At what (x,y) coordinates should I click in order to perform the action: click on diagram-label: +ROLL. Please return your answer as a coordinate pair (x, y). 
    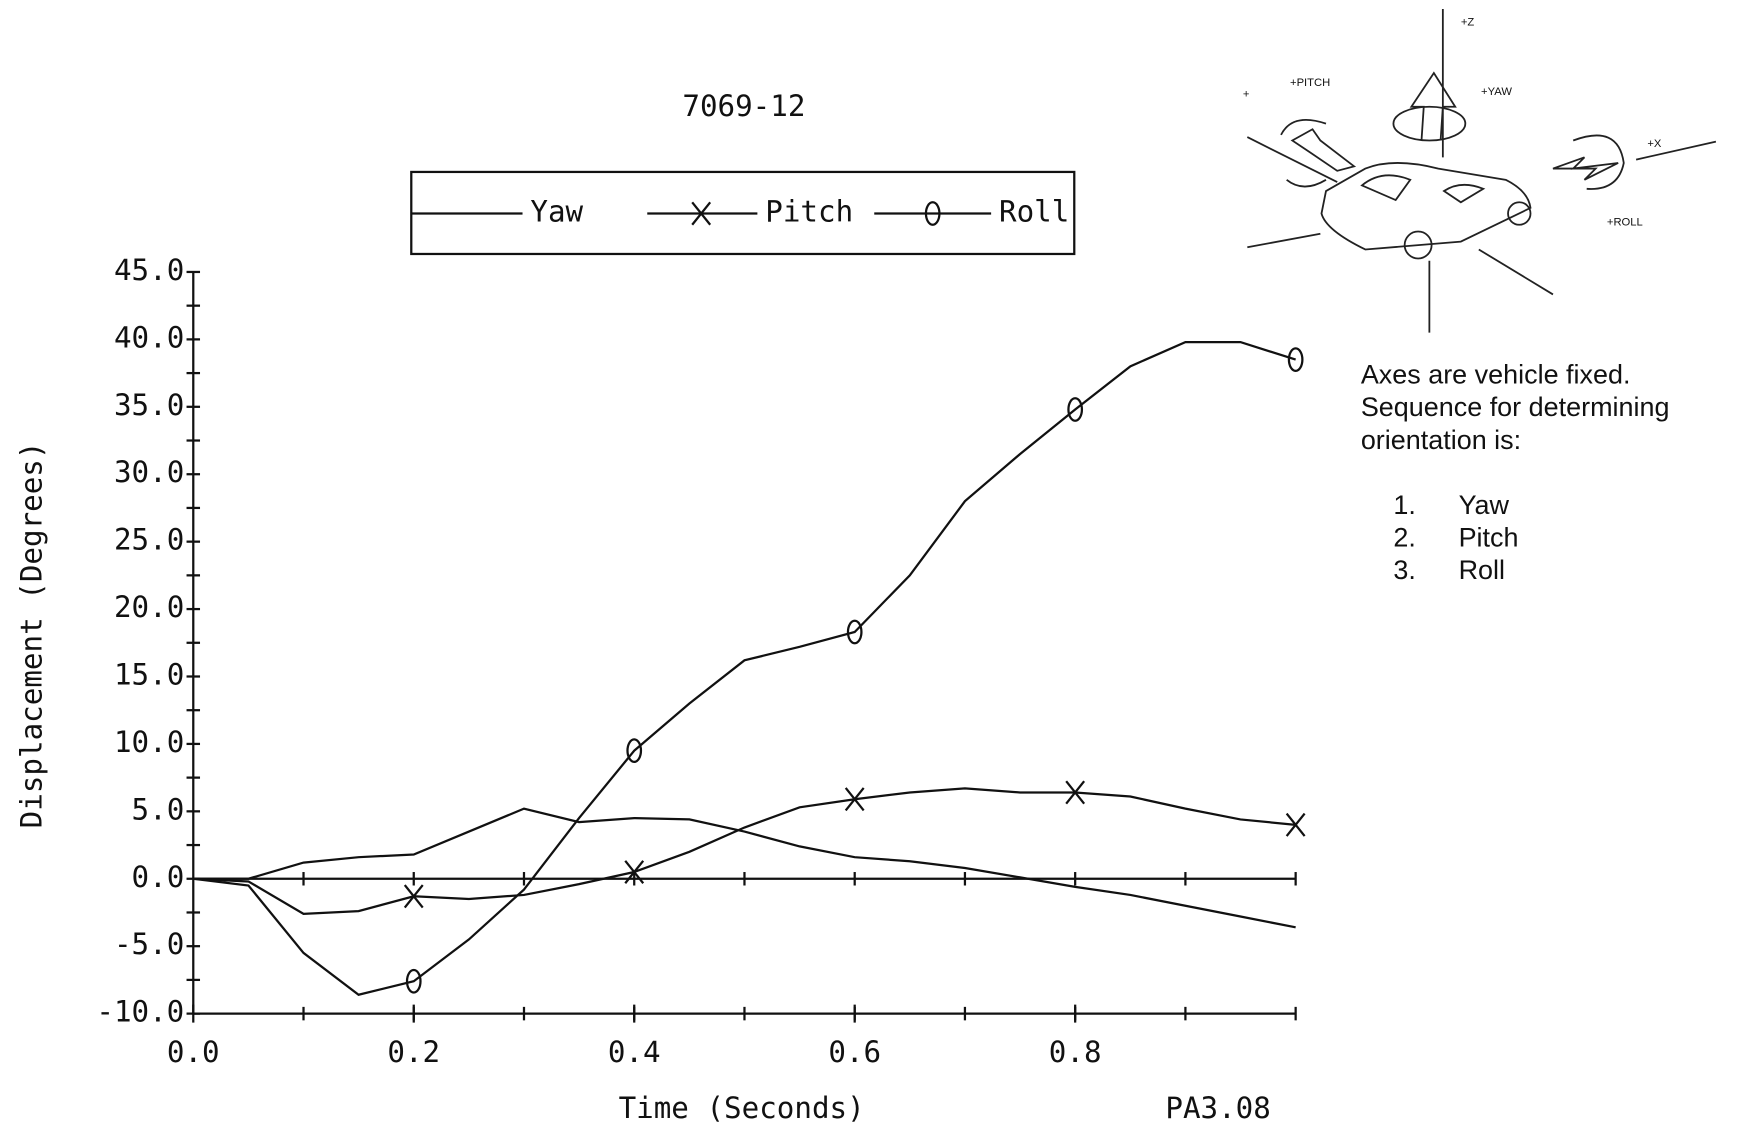
    Looking at the image, I should click on (1625, 222).